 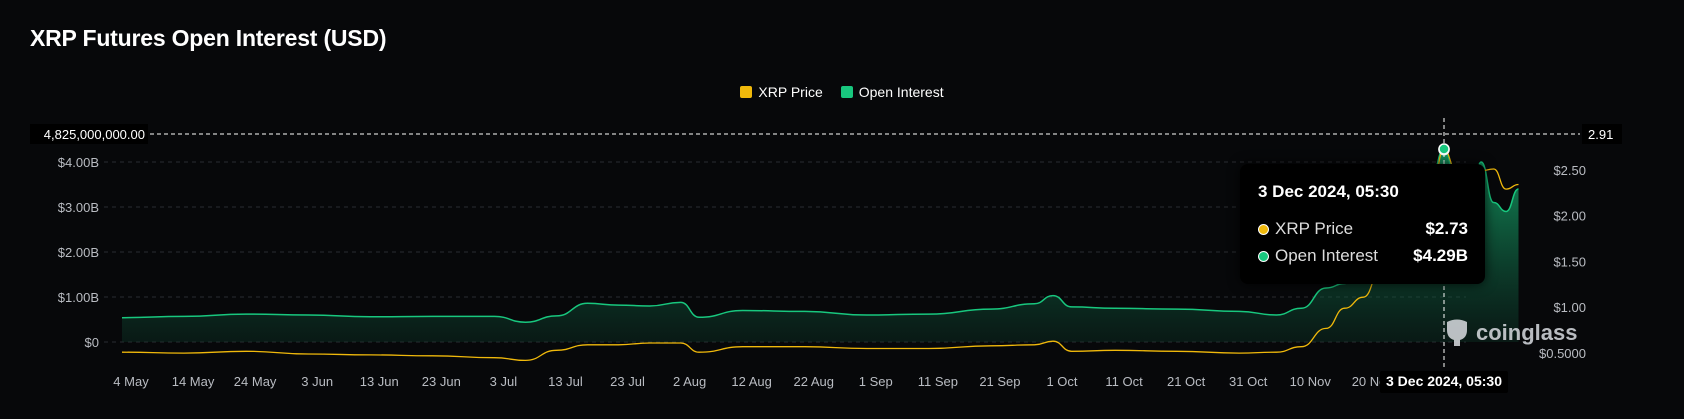 I want to click on y-right-tick-label: $1.50, so click(x=1569, y=261).